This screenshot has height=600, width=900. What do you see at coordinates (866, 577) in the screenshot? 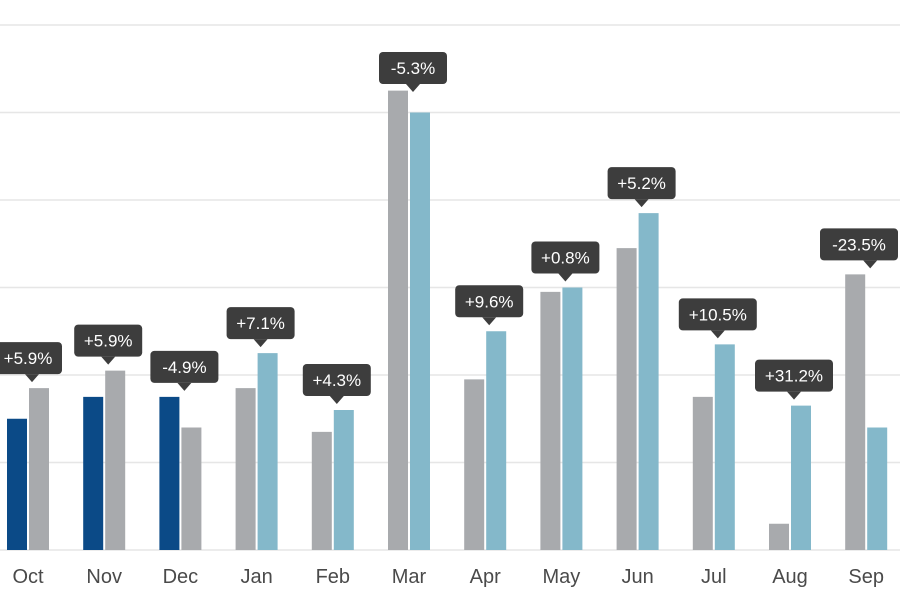
I see `x-tick-sep: Sep` at bounding box center [866, 577].